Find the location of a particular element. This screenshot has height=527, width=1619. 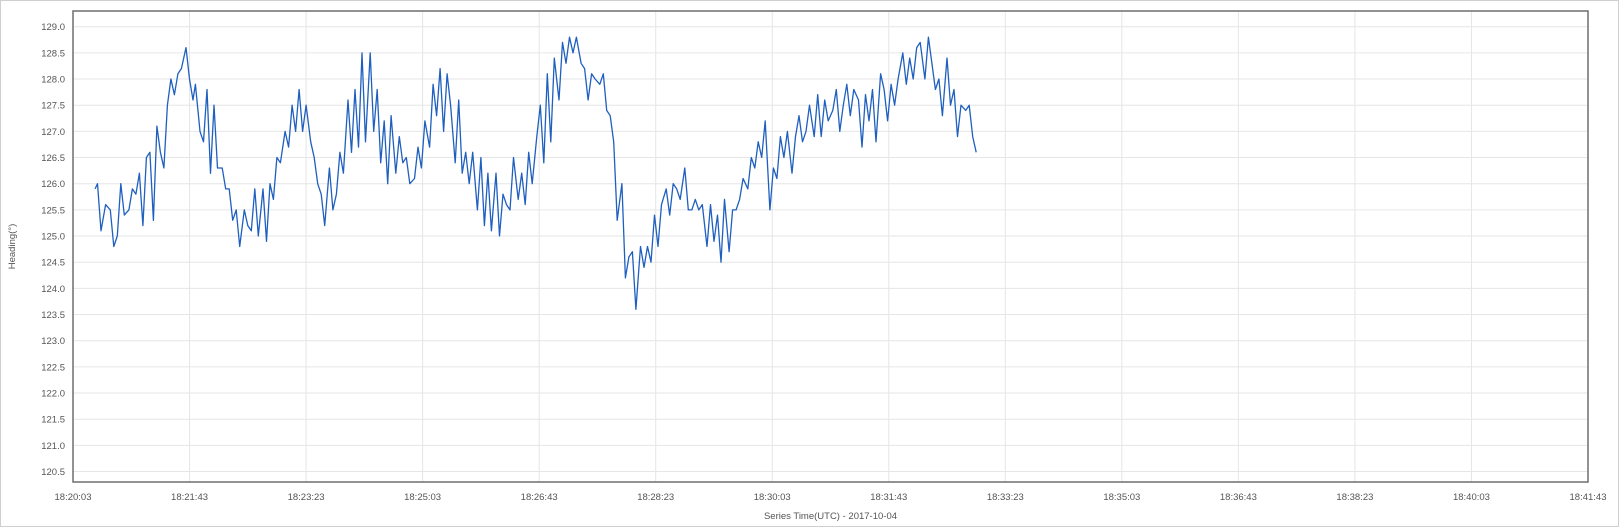

x-tick-label: 18:30:03 is located at coordinates (772, 497).